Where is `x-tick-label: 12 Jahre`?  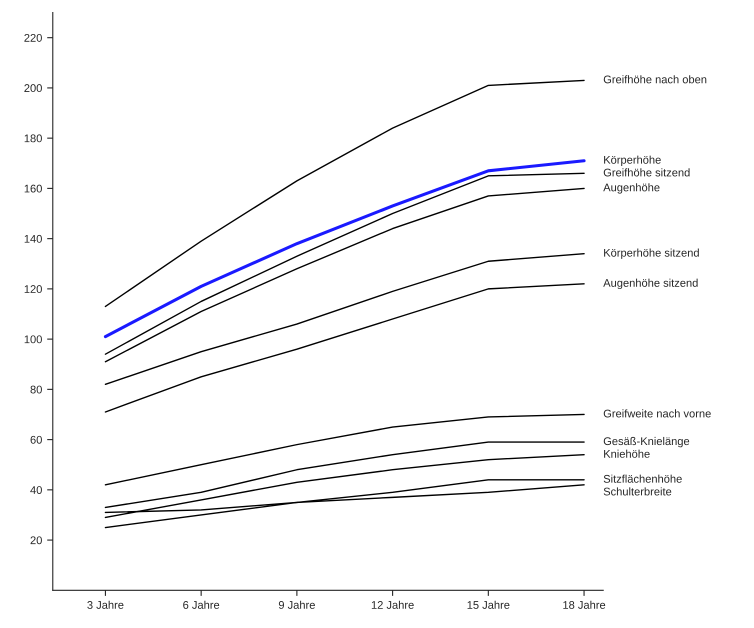
x-tick-label: 12 Jahre is located at coordinates (393, 604).